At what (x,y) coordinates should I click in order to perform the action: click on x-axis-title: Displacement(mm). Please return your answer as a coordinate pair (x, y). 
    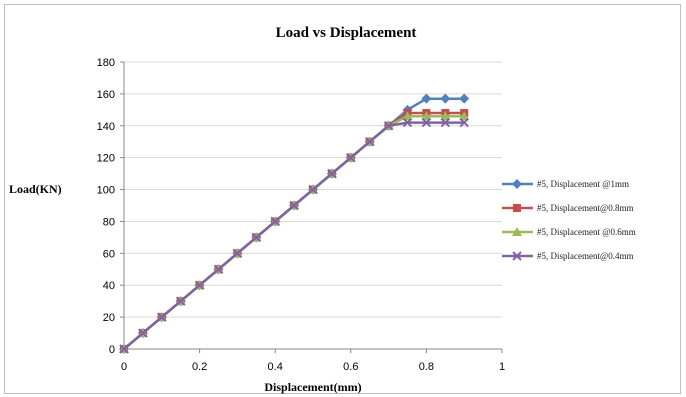
    Looking at the image, I should click on (312, 387).